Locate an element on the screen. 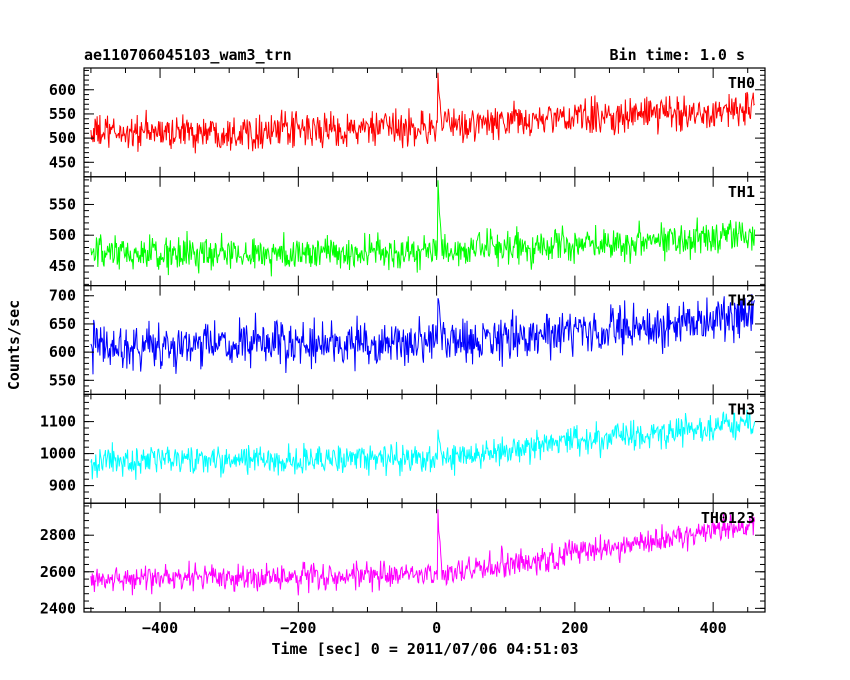 The image size is (850, 680). panel-label-th2: TH2 is located at coordinates (741, 301).